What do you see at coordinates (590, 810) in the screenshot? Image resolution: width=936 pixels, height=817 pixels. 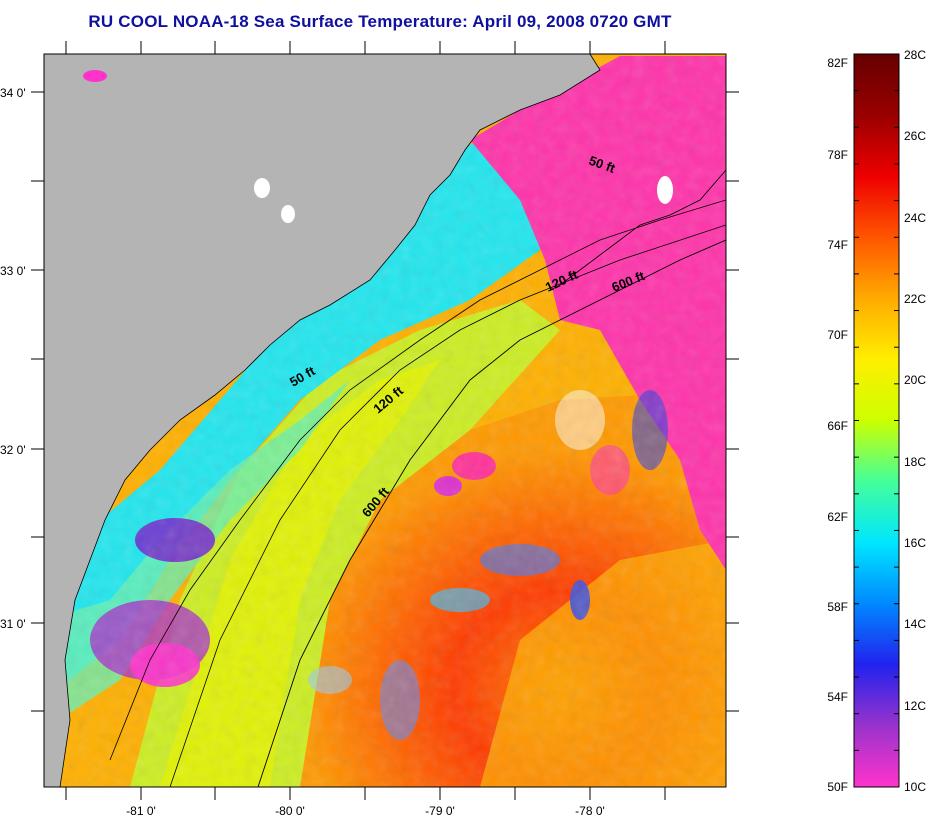 I see `lon-label: -78 0'` at bounding box center [590, 810].